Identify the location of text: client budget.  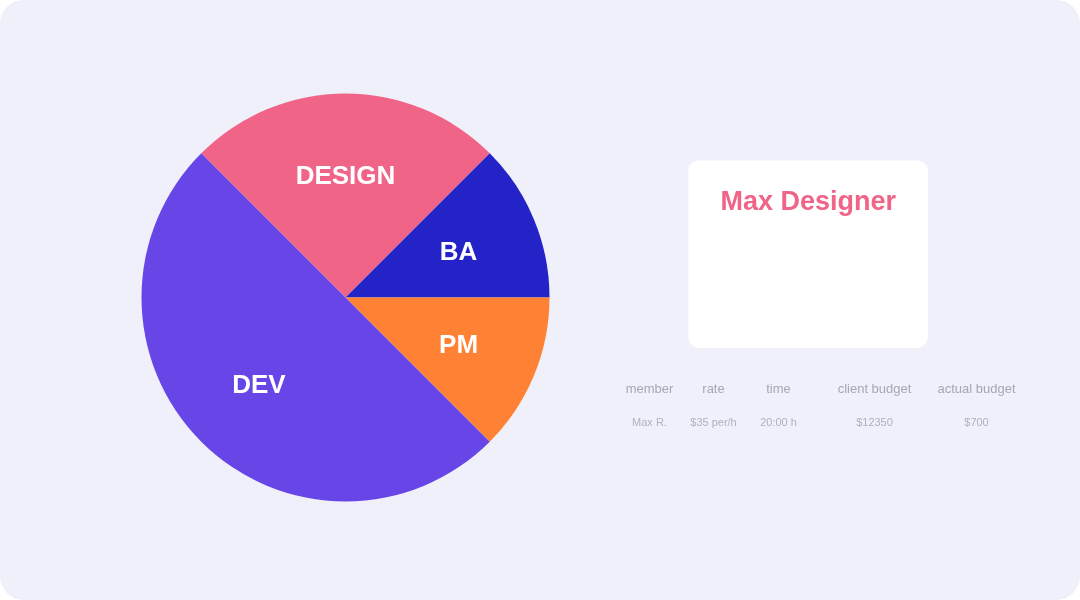
(874, 388).